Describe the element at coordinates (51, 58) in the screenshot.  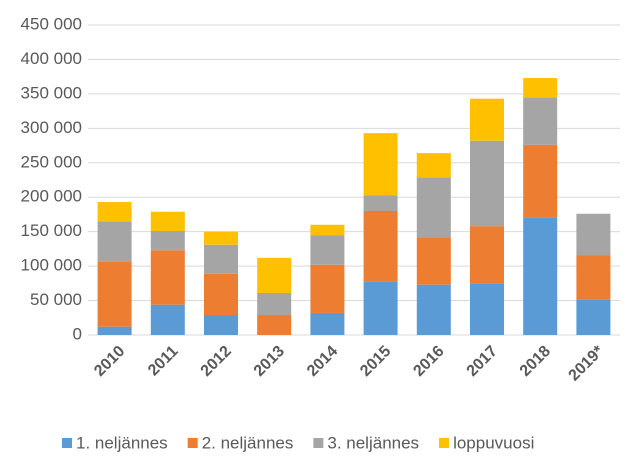
I see `y-tick-label: 400 000` at that location.